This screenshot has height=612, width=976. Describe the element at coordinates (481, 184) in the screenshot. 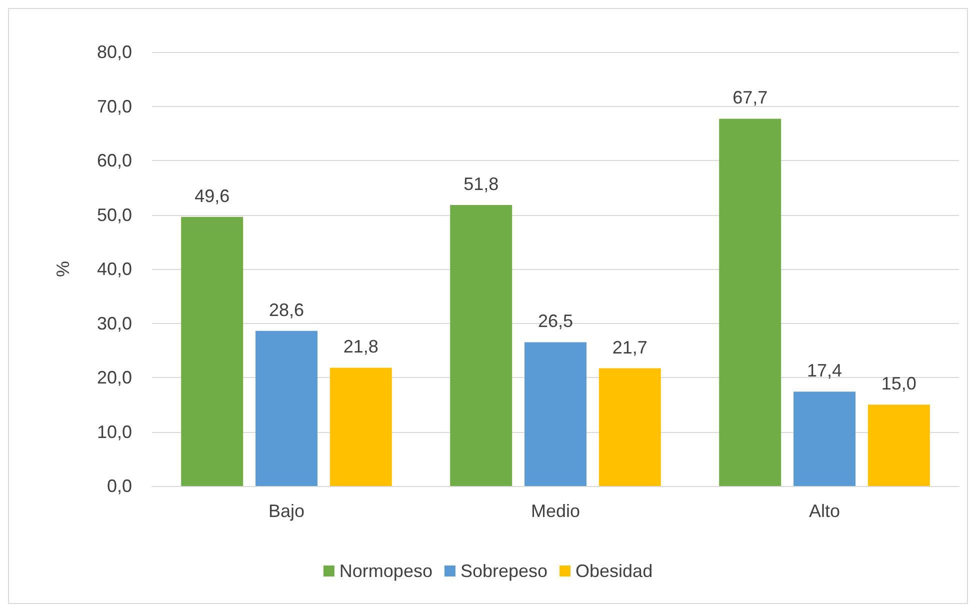

I see `data-label: 51,8` at that location.